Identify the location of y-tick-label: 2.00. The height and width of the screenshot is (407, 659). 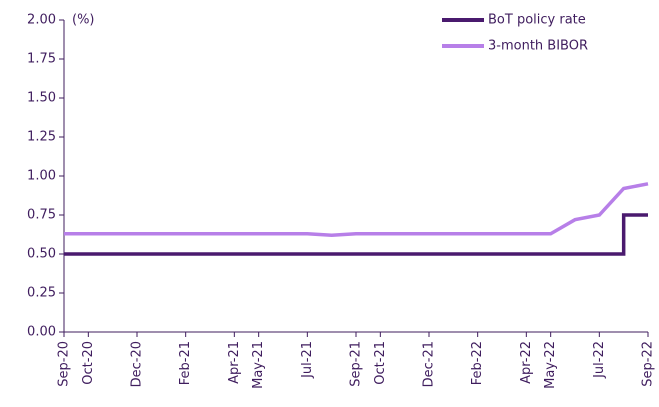
(41, 20).